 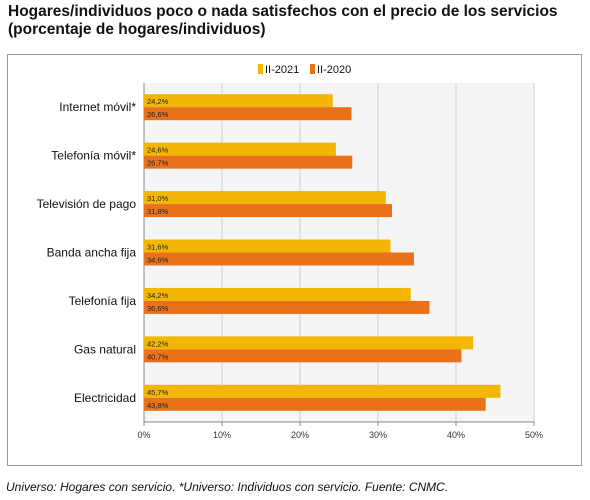 I want to click on category-label: Telefonía fija, so click(x=103, y=301).